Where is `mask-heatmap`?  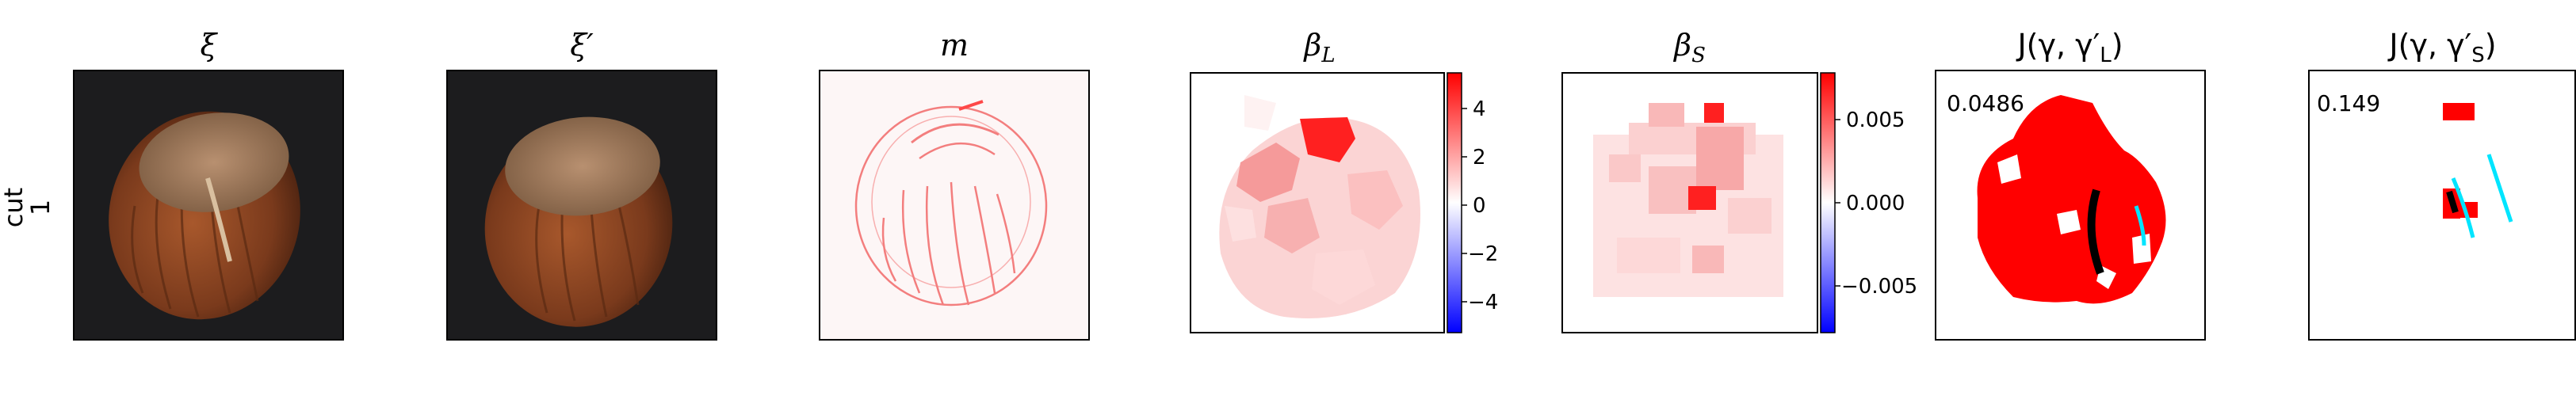
mask-heatmap is located at coordinates (951, 203).